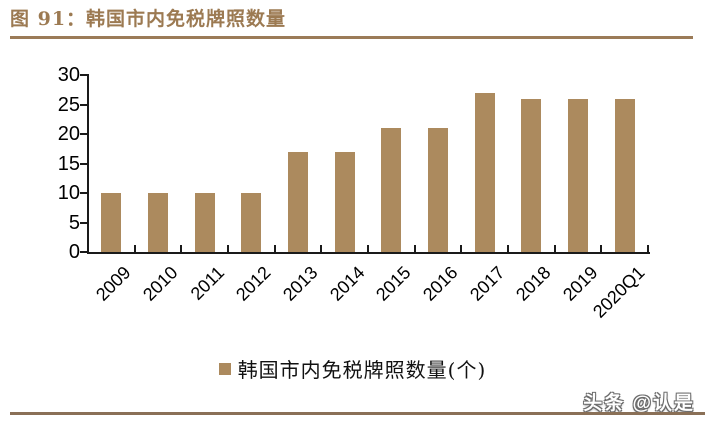 The width and height of the screenshot is (705, 423). Describe the element at coordinates (253, 283) in the screenshot. I see `x-tick-label: 2012` at that location.